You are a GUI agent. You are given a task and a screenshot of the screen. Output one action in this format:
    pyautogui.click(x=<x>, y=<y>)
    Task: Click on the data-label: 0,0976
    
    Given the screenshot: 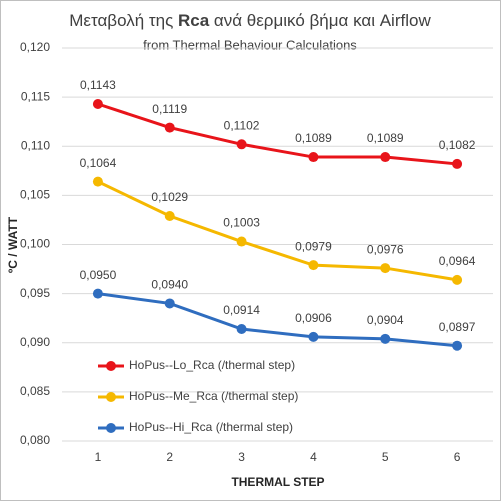 What is the action you would take?
    pyautogui.click(x=385, y=249)
    